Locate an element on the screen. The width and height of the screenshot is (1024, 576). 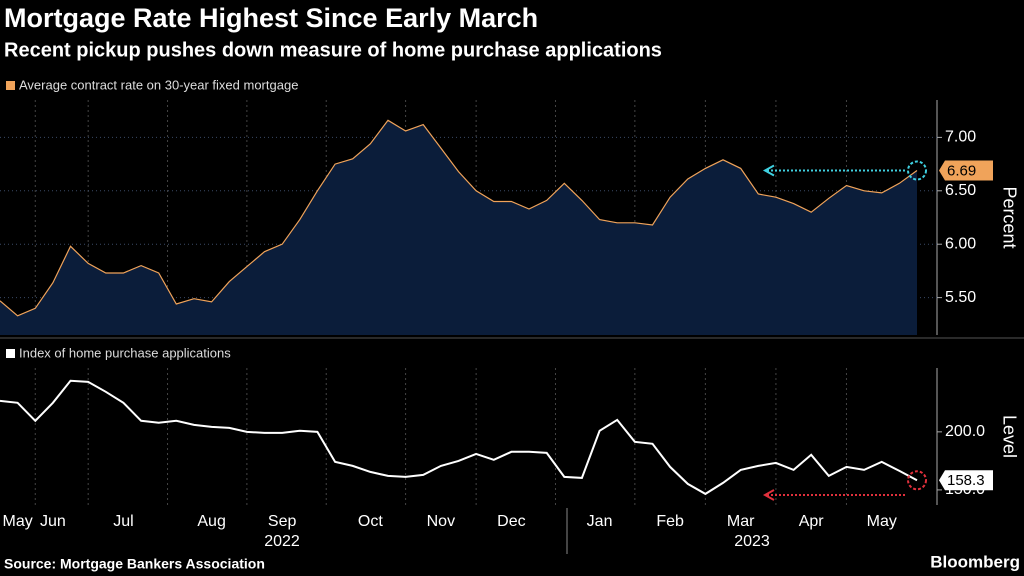
brand: Bloomberg is located at coordinates (975, 561).